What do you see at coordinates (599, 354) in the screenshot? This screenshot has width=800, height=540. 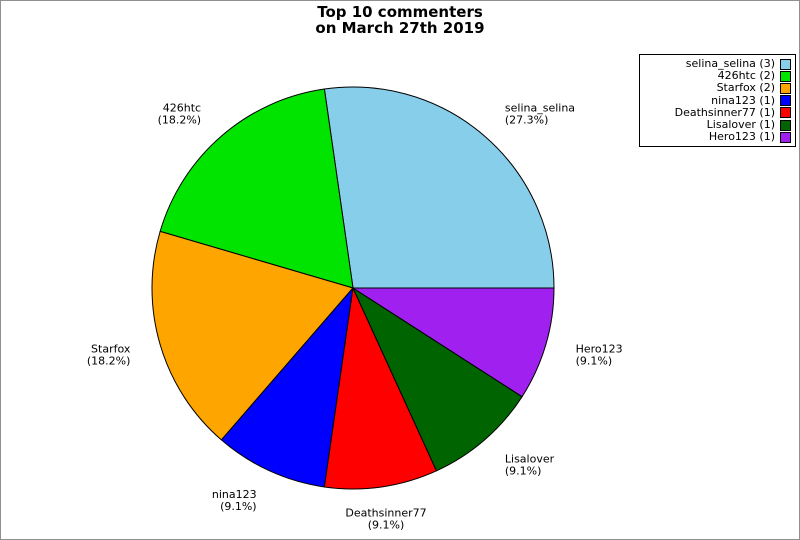 I see `slice-label-Hero123: Hero123 (9.1%)` at bounding box center [599, 354].